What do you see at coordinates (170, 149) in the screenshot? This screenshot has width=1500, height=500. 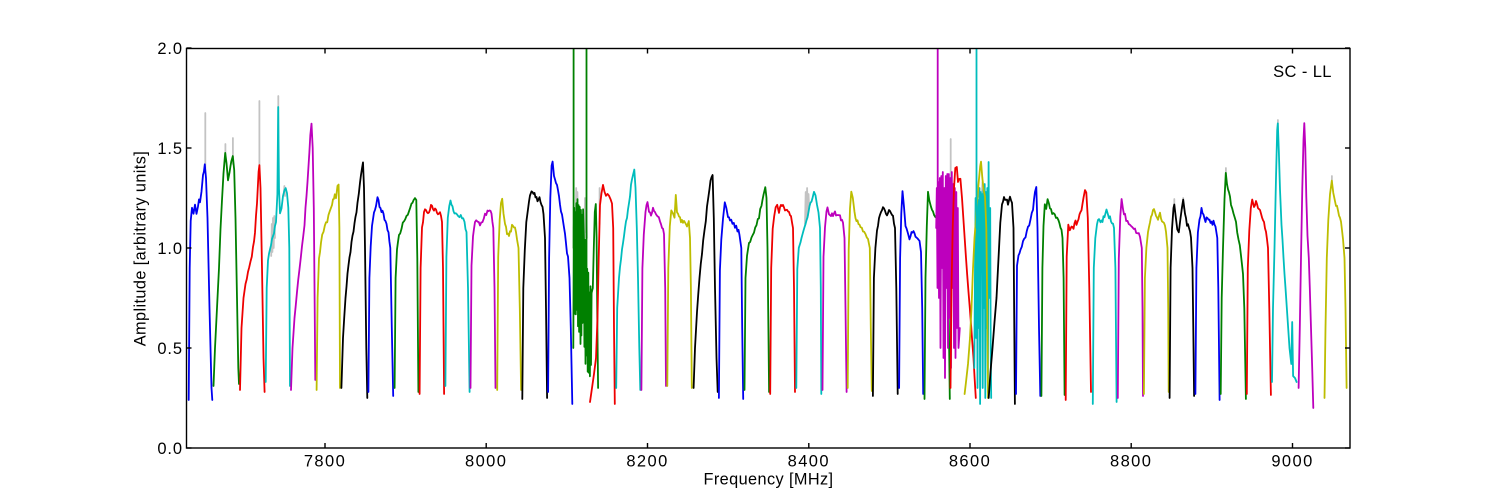 I see `svg-text: 1.5` at bounding box center [170, 149].